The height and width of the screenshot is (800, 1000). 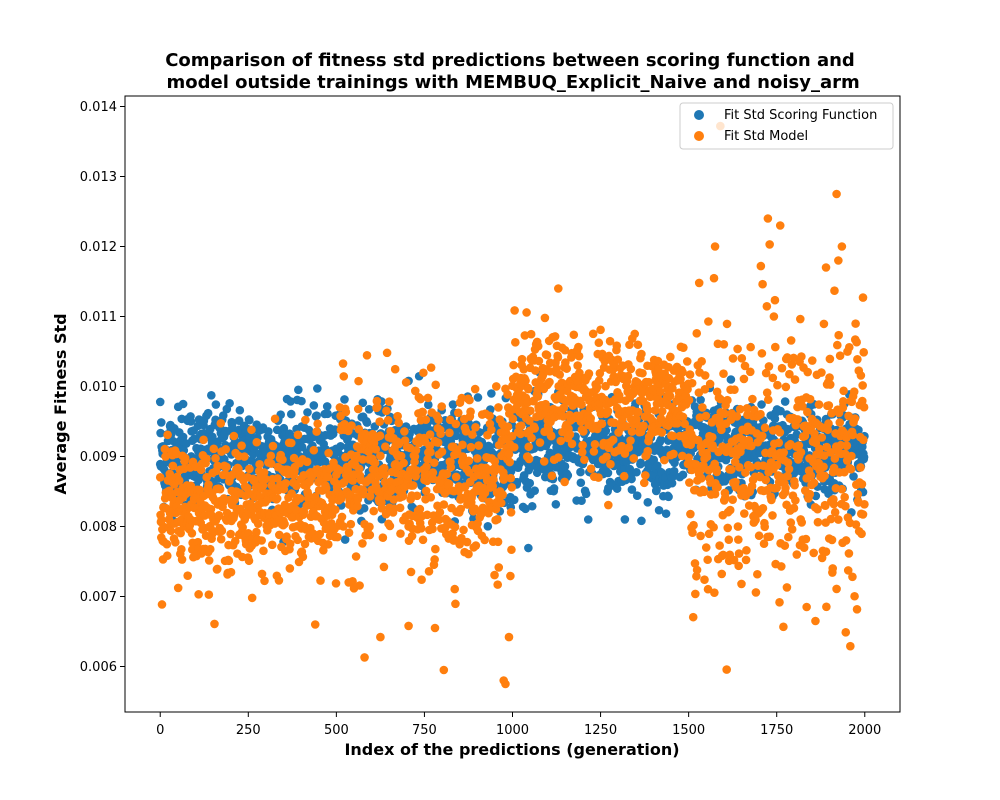 I want to click on x-tick-label: 250, so click(x=248, y=730).